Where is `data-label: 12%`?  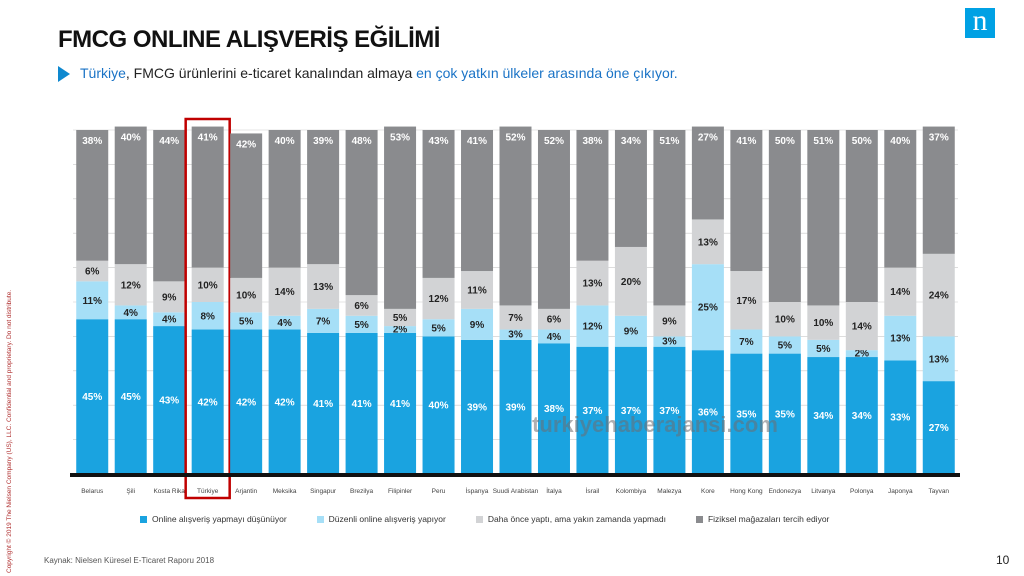 data-label: 12% is located at coordinates (131, 285).